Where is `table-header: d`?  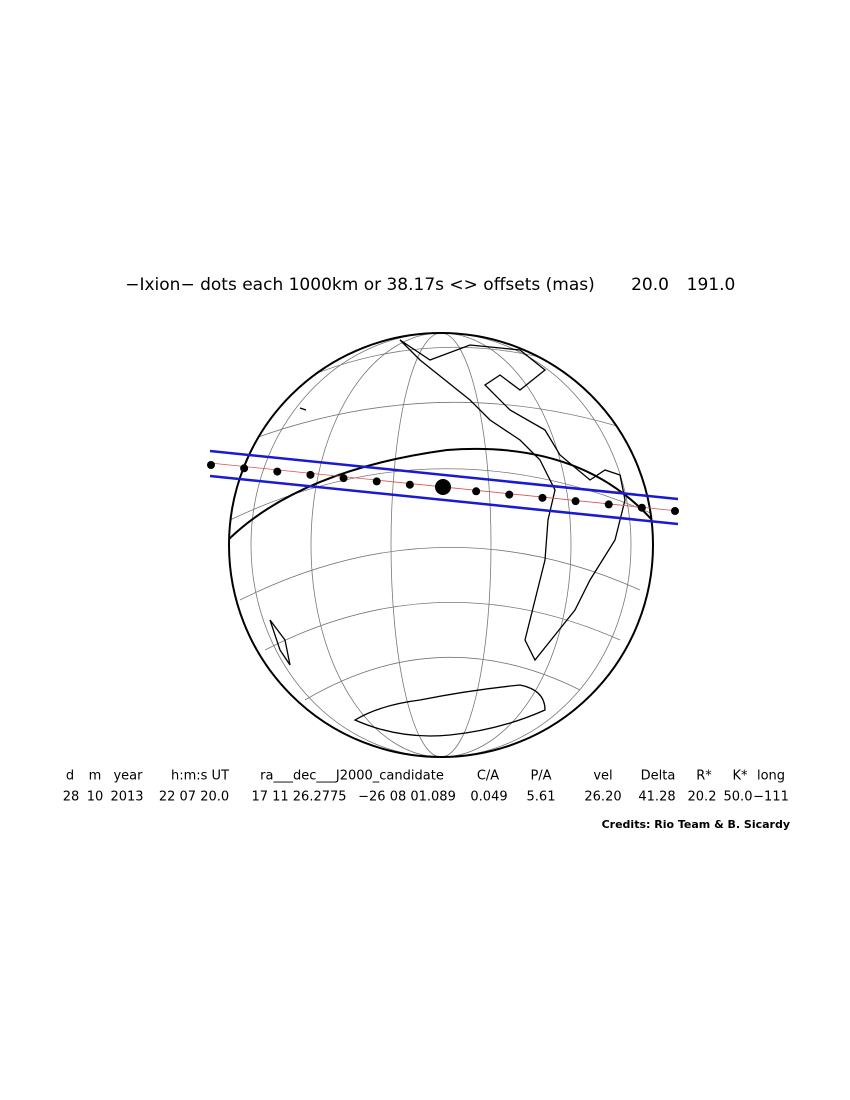 table-header: d is located at coordinates (70, 776).